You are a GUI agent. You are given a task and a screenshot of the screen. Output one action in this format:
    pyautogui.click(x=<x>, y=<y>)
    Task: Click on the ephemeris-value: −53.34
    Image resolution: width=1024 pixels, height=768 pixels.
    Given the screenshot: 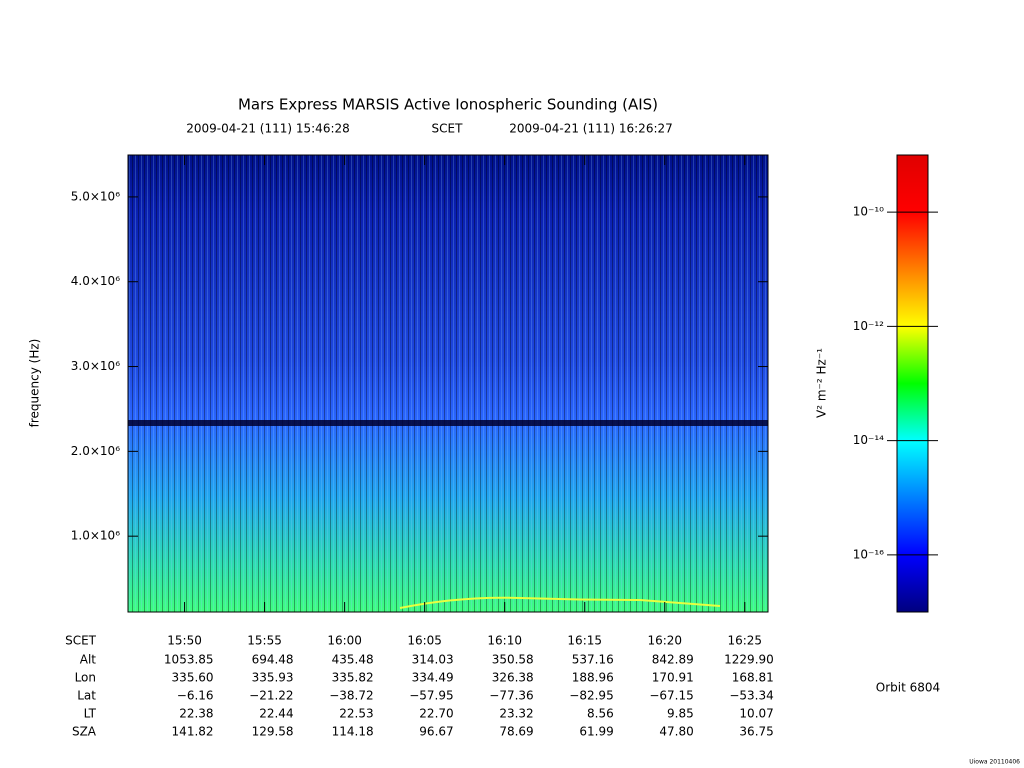 What is the action you would take?
    pyautogui.click(x=751, y=696)
    